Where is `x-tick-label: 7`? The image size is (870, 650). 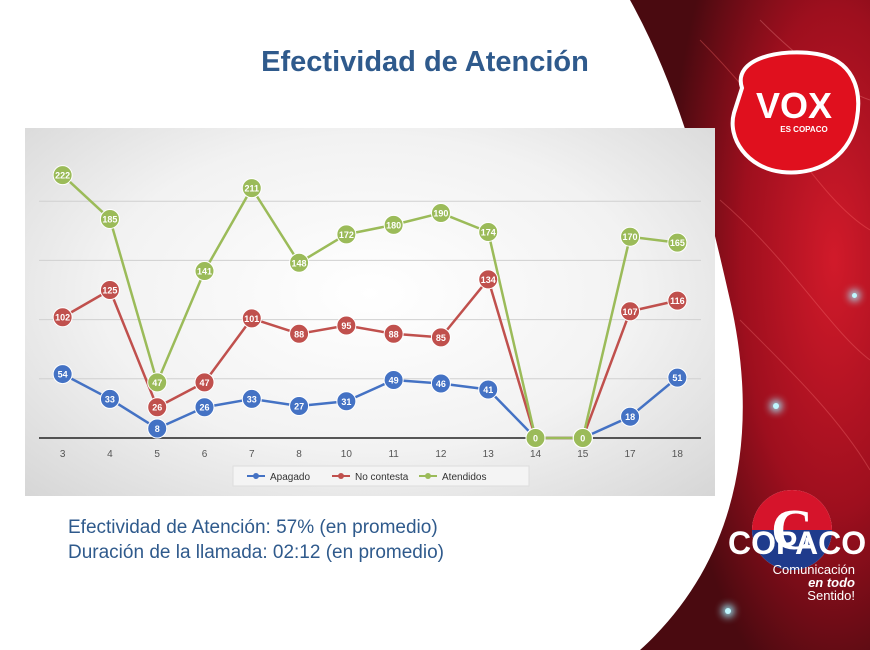 x-tick-label: 7 is located at coordinates (252, 454).